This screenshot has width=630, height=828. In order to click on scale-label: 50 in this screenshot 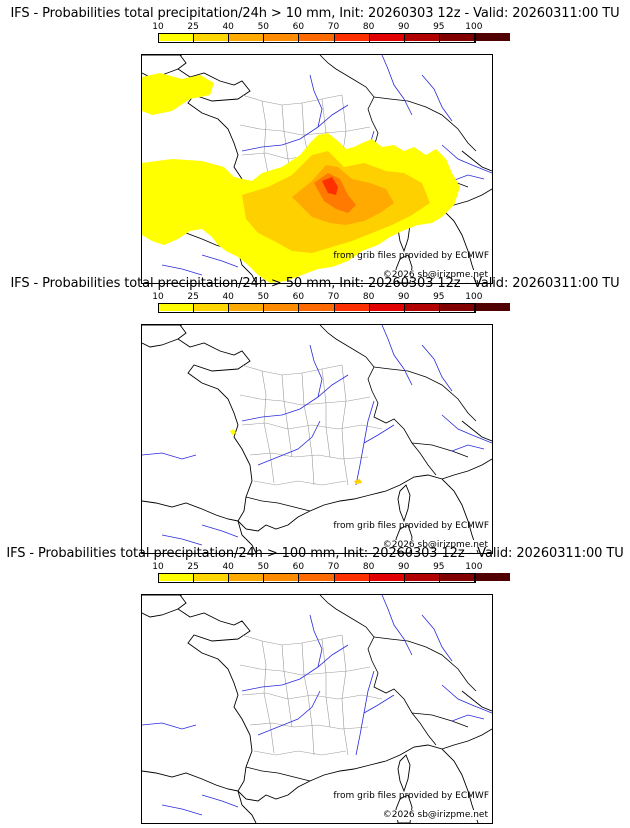, I will do `click(263, 567)`.